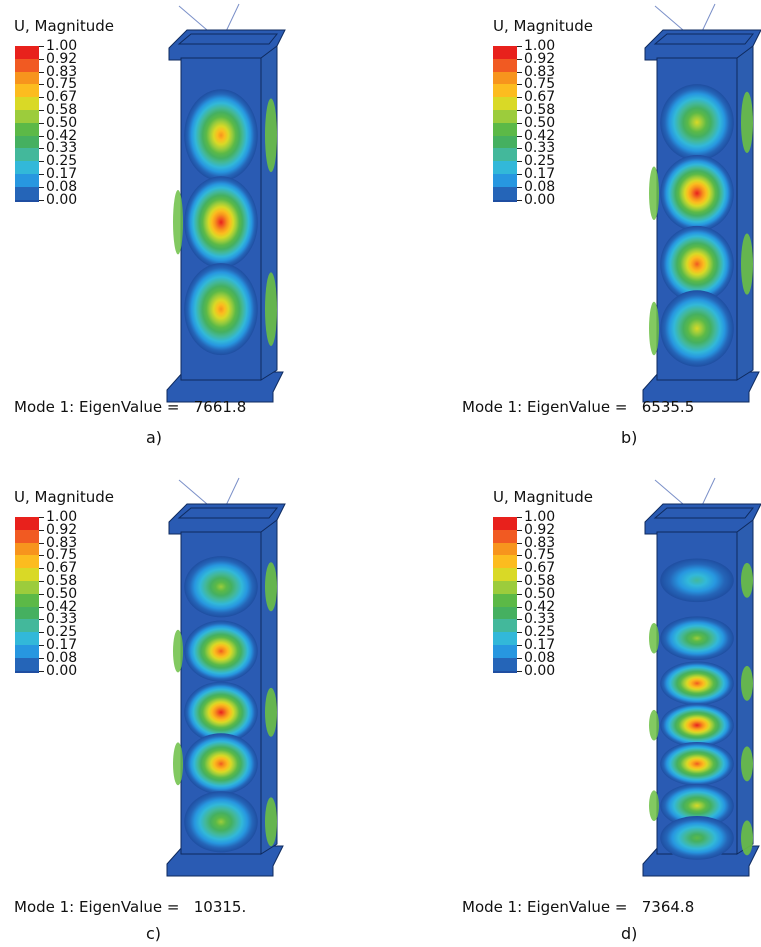  Describe the element at coordinates (668, 907) in the screenshot. I see `eigenvalue-value: 7364.8` at that location.